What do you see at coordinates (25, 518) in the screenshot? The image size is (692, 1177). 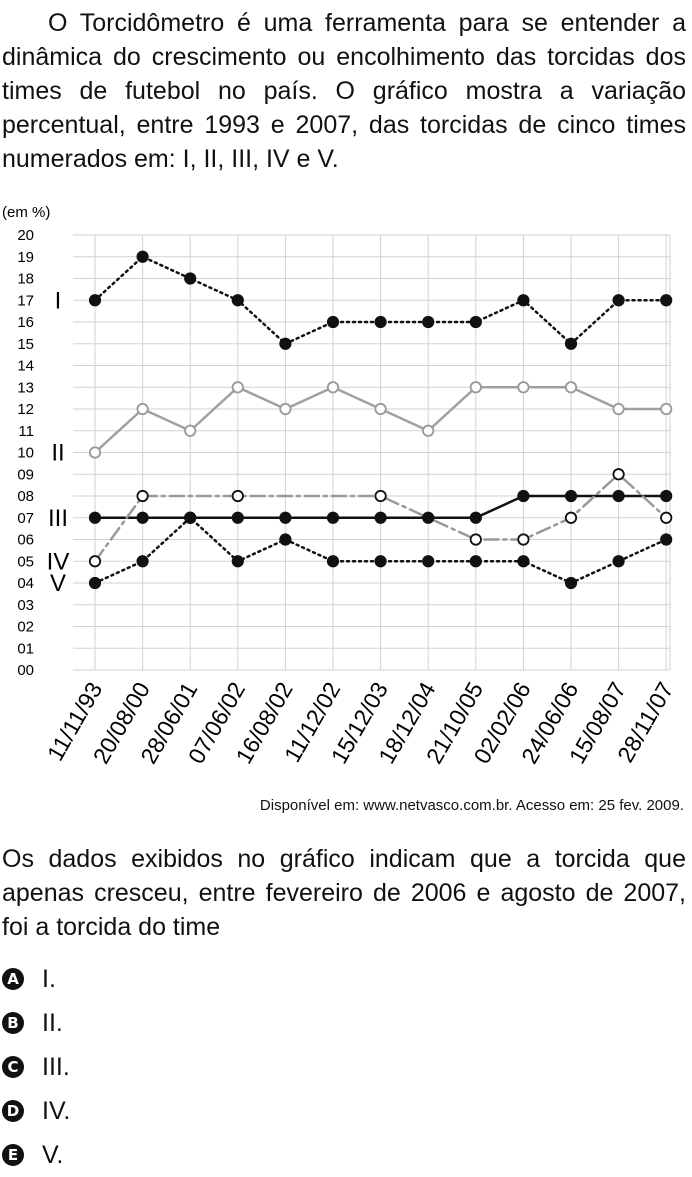 I see `y-tick-label: 07` at bounding box center [25, 518].